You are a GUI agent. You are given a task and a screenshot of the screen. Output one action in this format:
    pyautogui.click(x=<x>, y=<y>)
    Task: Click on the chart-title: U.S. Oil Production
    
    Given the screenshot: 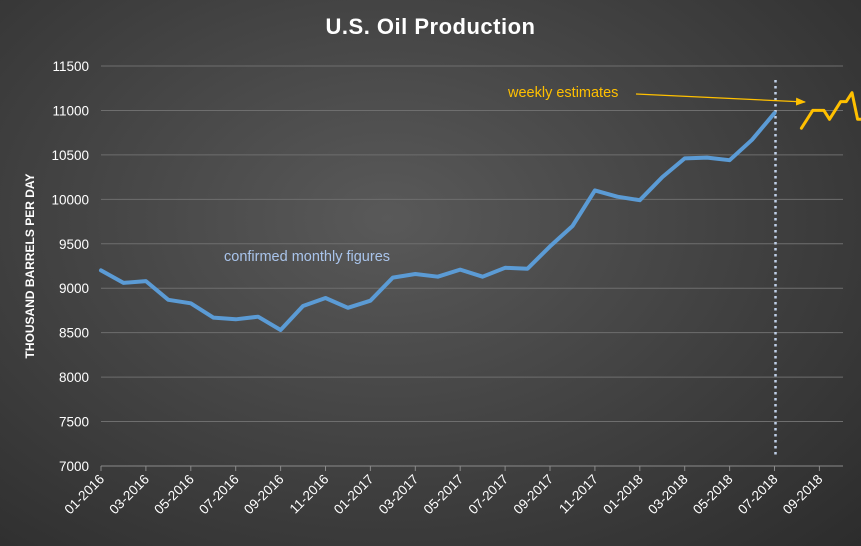 What is the action you would take?
    pyautogui.click(x=430, y=26)
    